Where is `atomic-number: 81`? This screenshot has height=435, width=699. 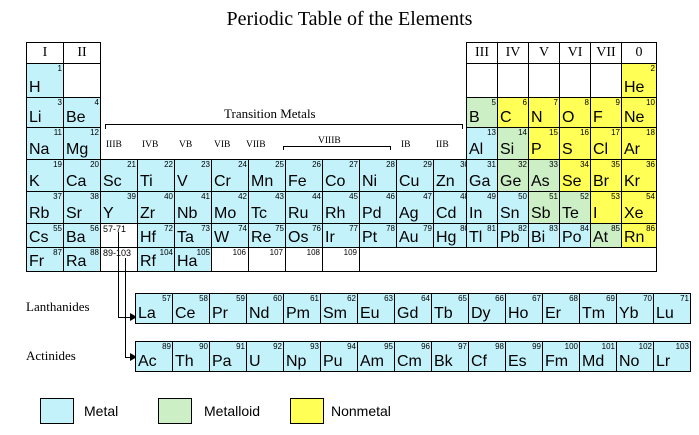 atomic-number: 81 is located at coordinates (491, 228).